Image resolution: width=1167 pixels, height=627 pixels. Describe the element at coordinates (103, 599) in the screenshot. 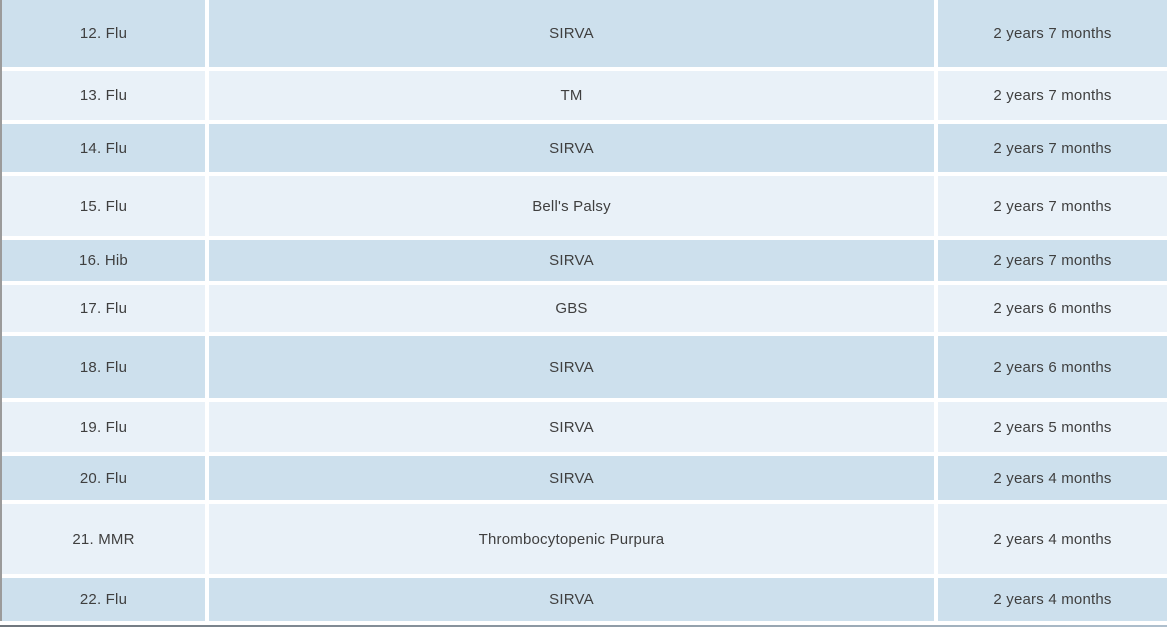

I see `vaccine-cell: 22. Flu` at that location.